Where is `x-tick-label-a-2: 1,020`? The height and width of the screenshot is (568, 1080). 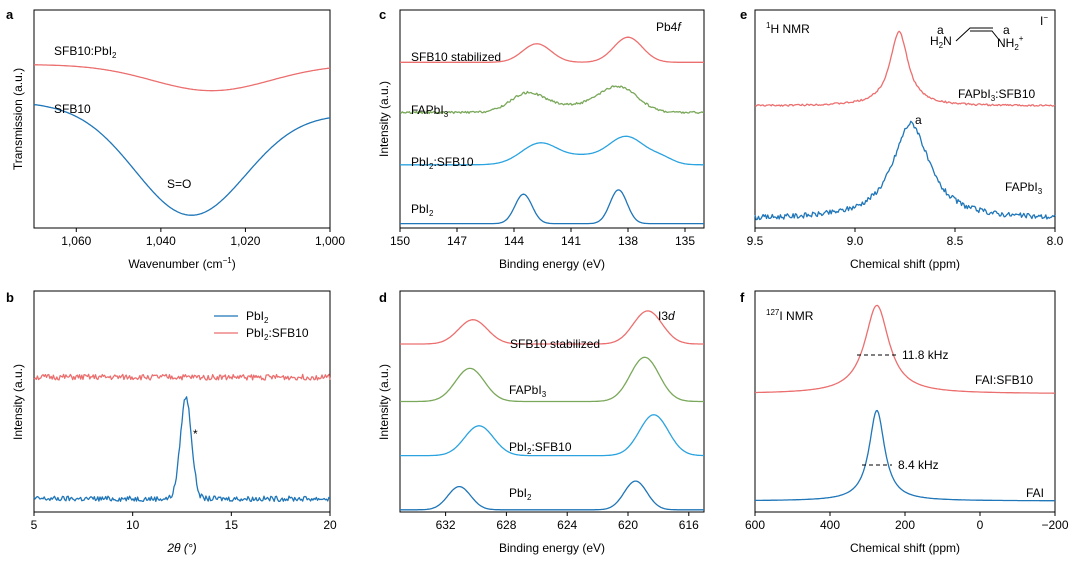 x-tick-label-a-2: 1,020 is located at coordinates (245, 241).